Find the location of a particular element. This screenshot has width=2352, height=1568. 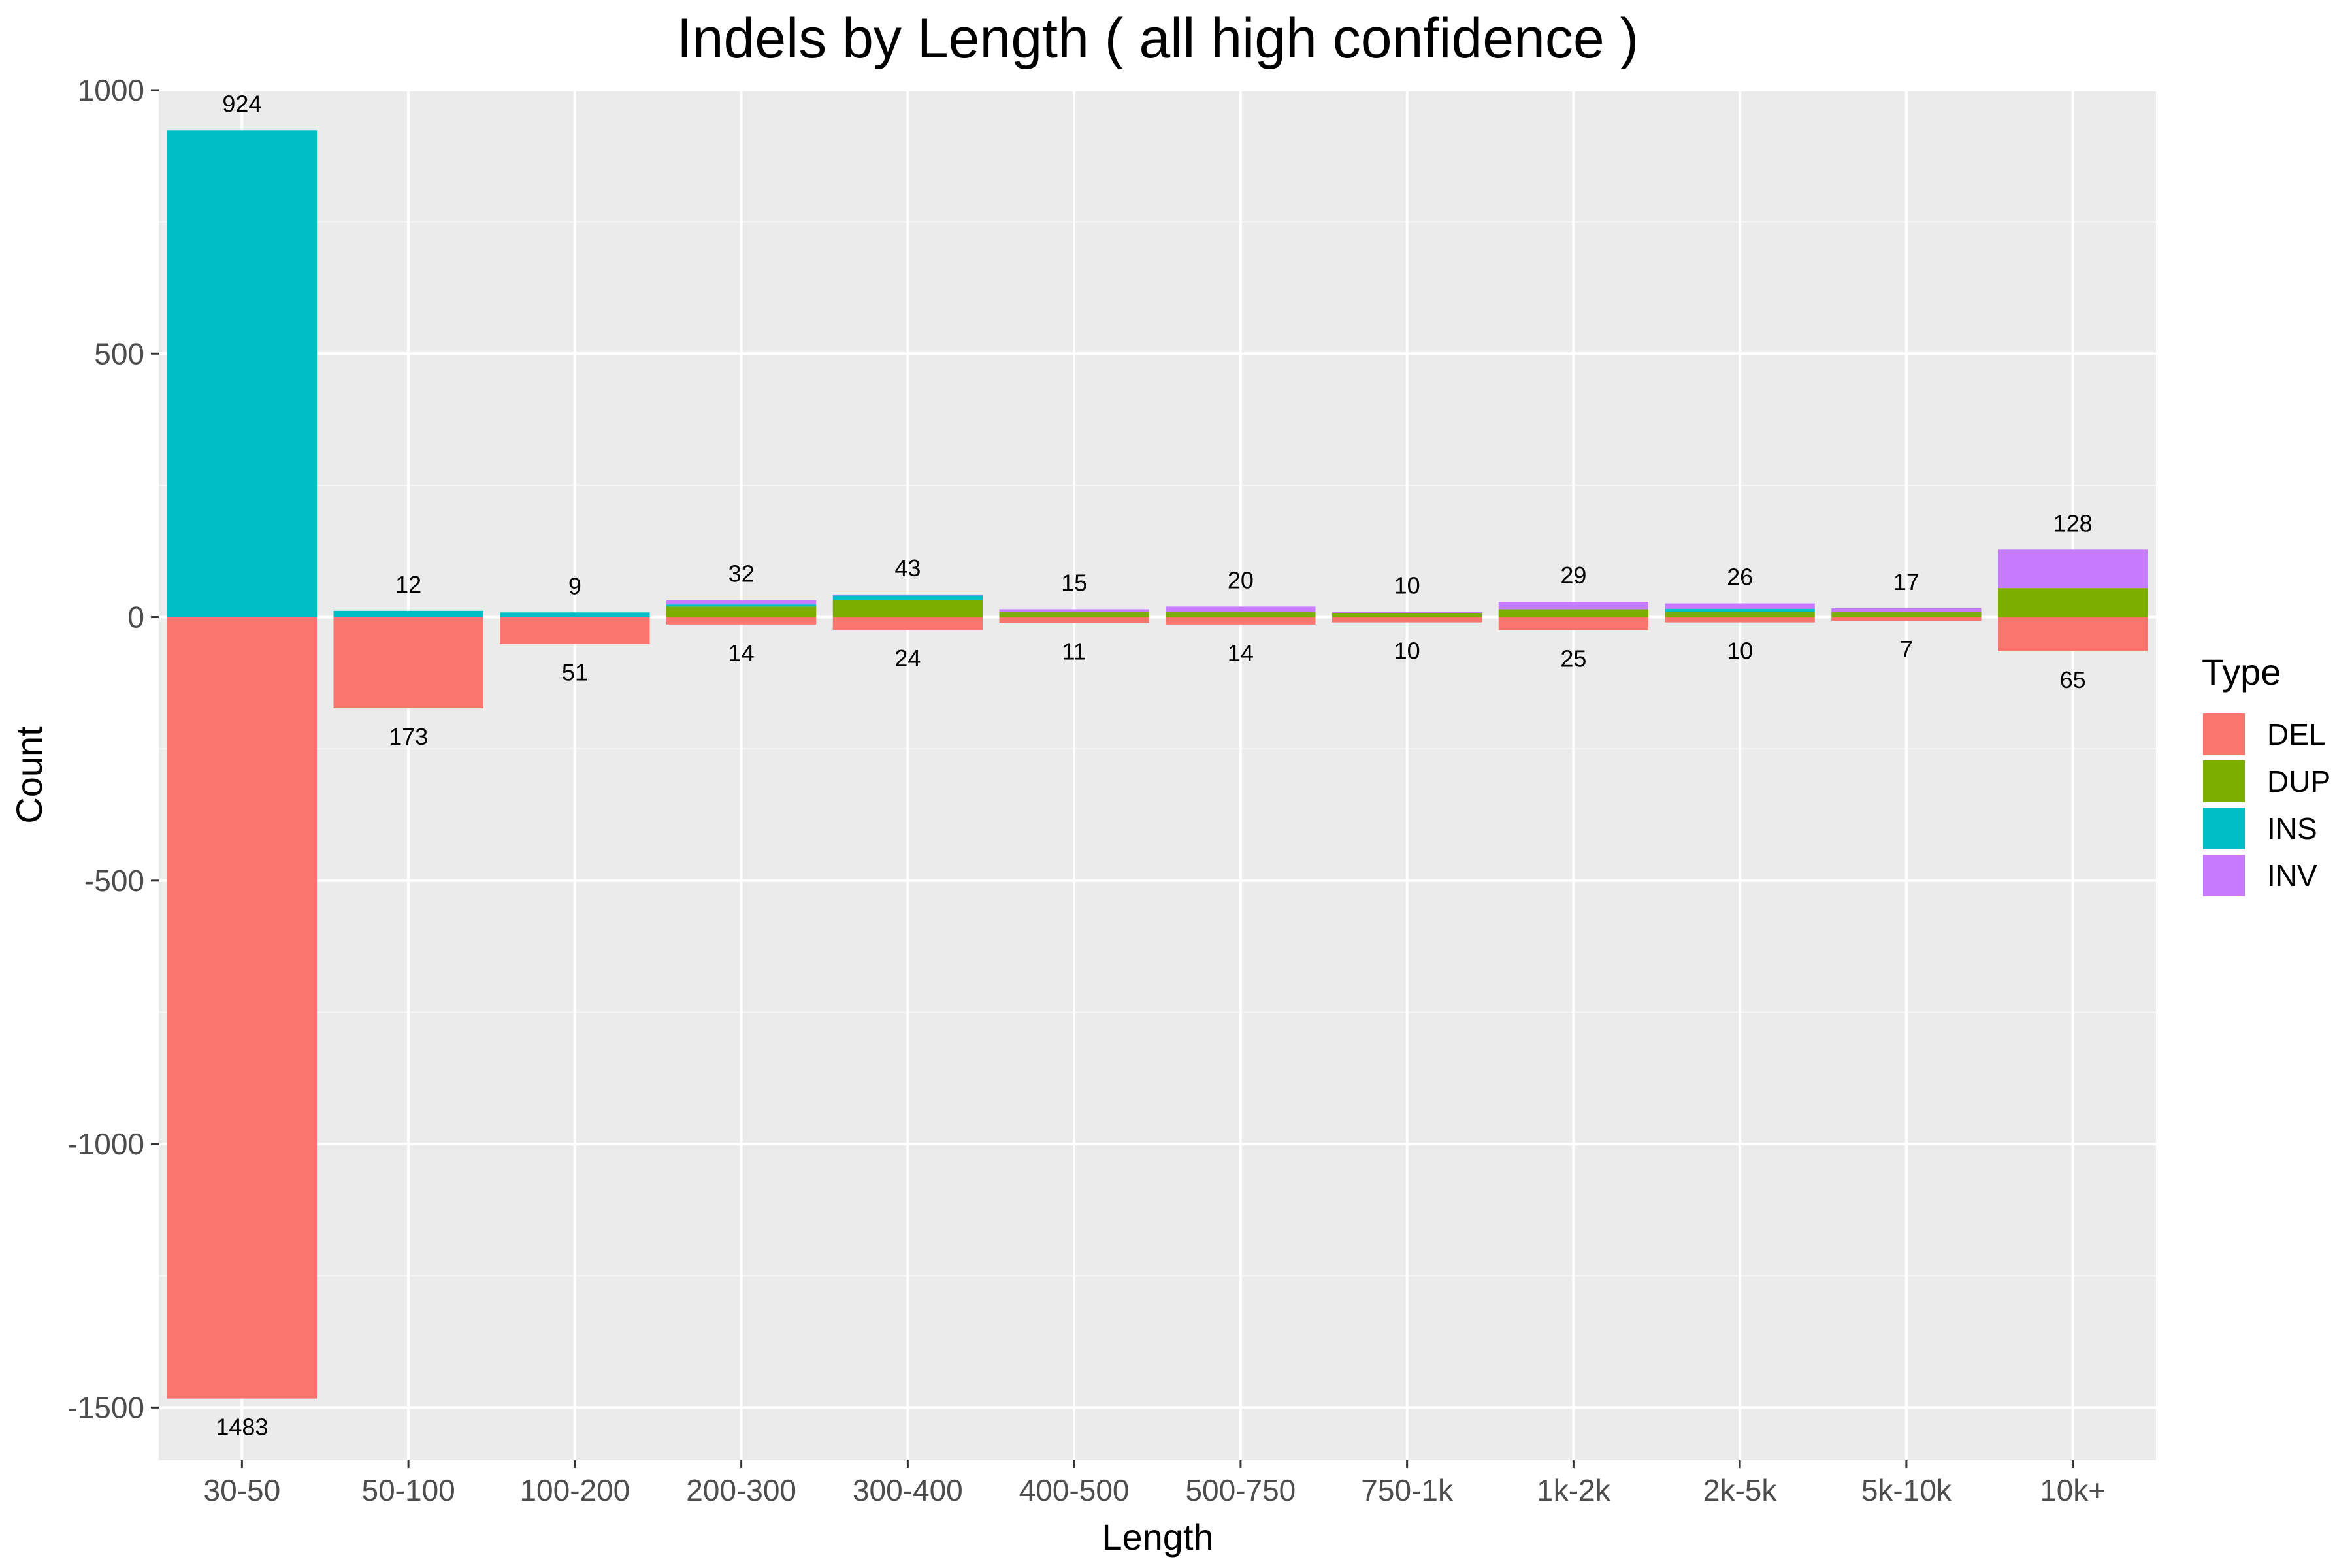

bar-del-5k-10k is located at coordinates (1906, 619).